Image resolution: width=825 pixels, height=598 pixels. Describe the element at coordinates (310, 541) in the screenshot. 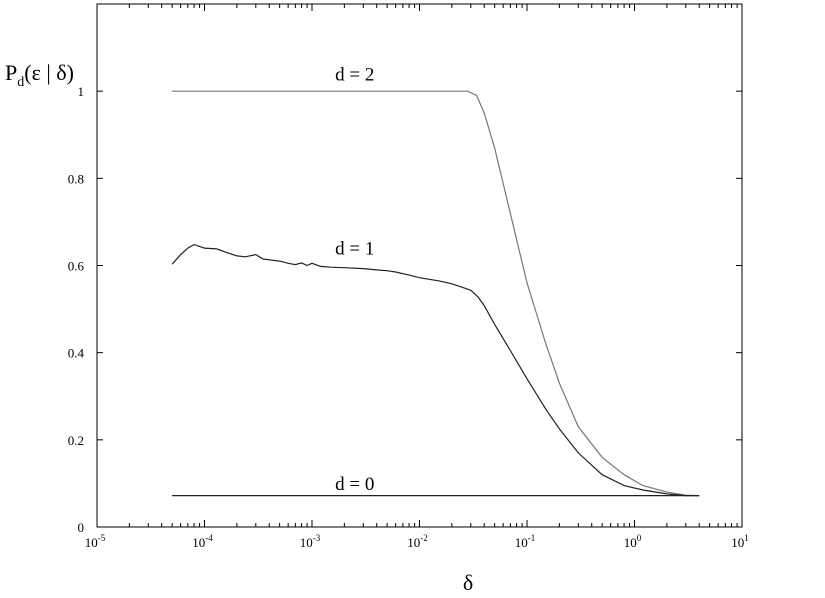

I see `x-tick-label: 10⁻³` at that location.